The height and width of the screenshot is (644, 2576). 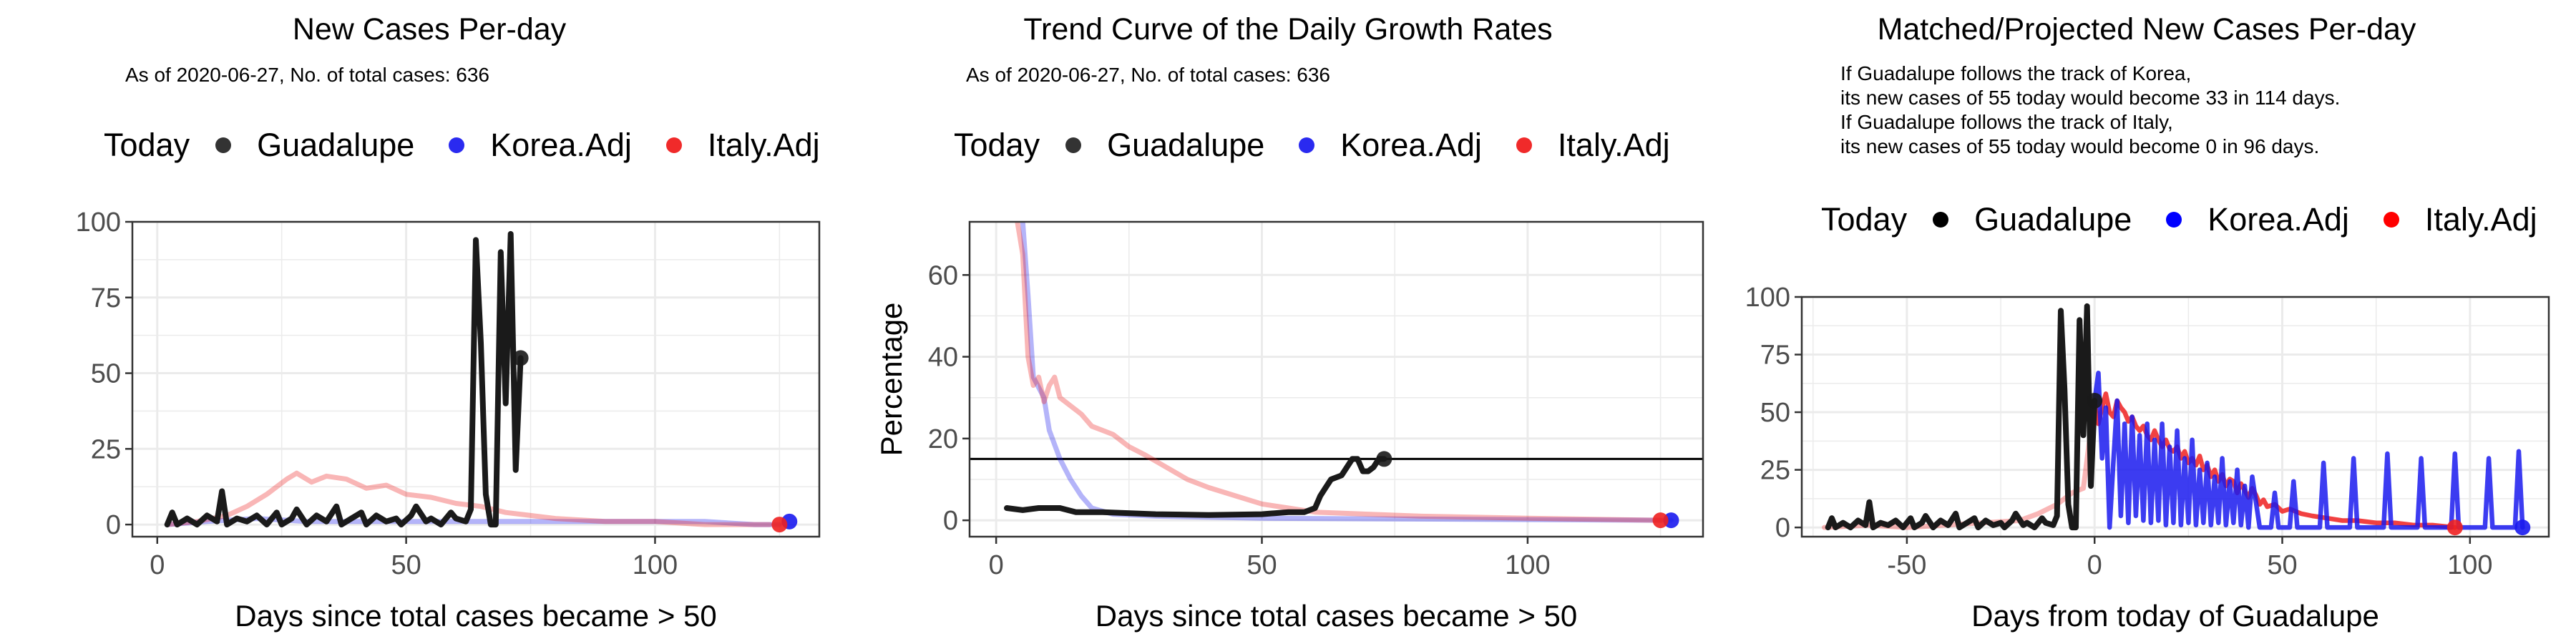 I want to click on y-tick-label: 60, so click(x=943, y=275).